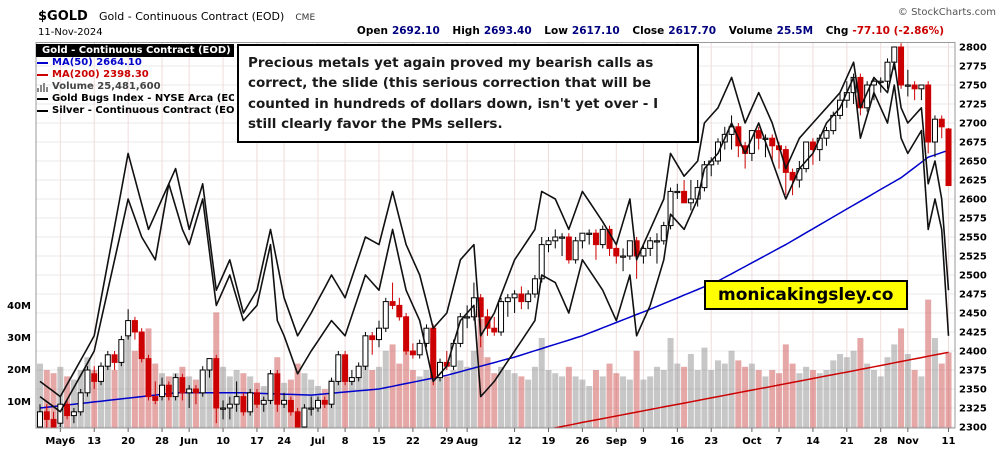  Describe the element at coordinates (372, 31) in the screenshot. I see `open-label: Open` at that location.